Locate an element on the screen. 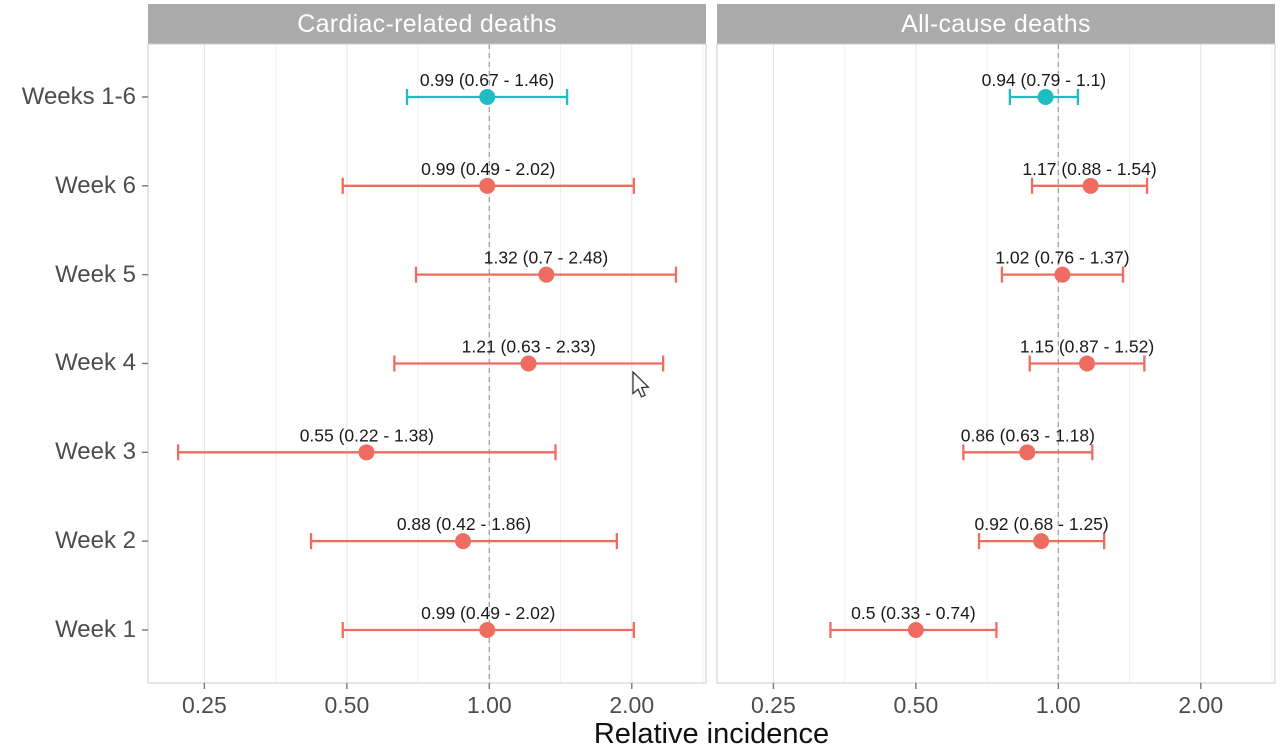 The height and width of the screenshot is (754, 1280). y-axis-label-week-3: Week 3 is located at coordinates (95, 452).